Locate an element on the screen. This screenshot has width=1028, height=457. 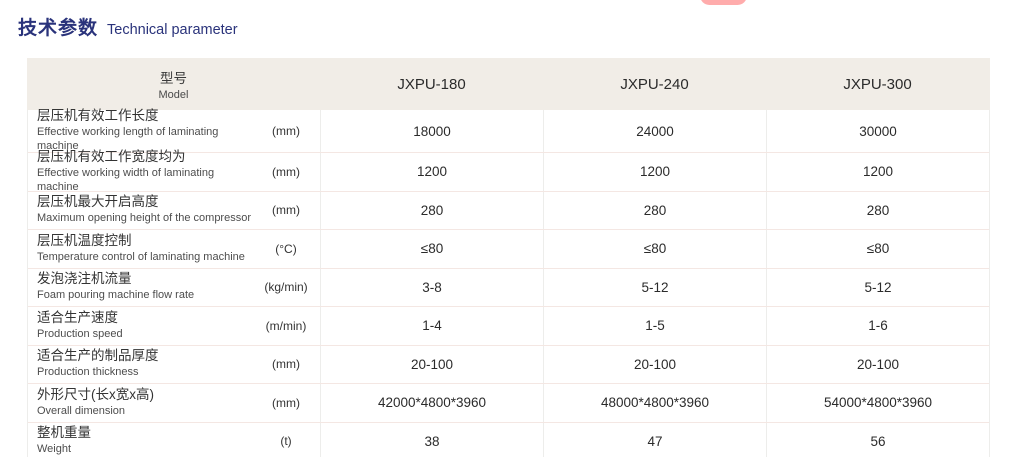
param-name-zh: 外形尺寸(长x宽x高) is located at coordinates (95, 394).